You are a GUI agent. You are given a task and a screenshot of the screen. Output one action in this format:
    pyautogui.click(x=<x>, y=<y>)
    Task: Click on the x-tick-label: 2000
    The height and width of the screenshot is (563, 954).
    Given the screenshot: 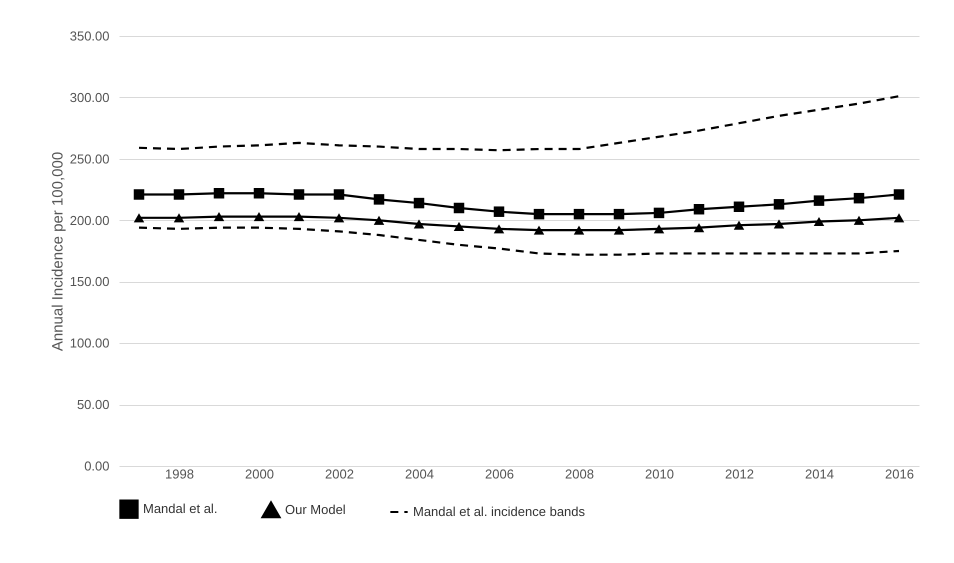 What is the action you would take?
    pyautogui.click(x=259, y=474)
    